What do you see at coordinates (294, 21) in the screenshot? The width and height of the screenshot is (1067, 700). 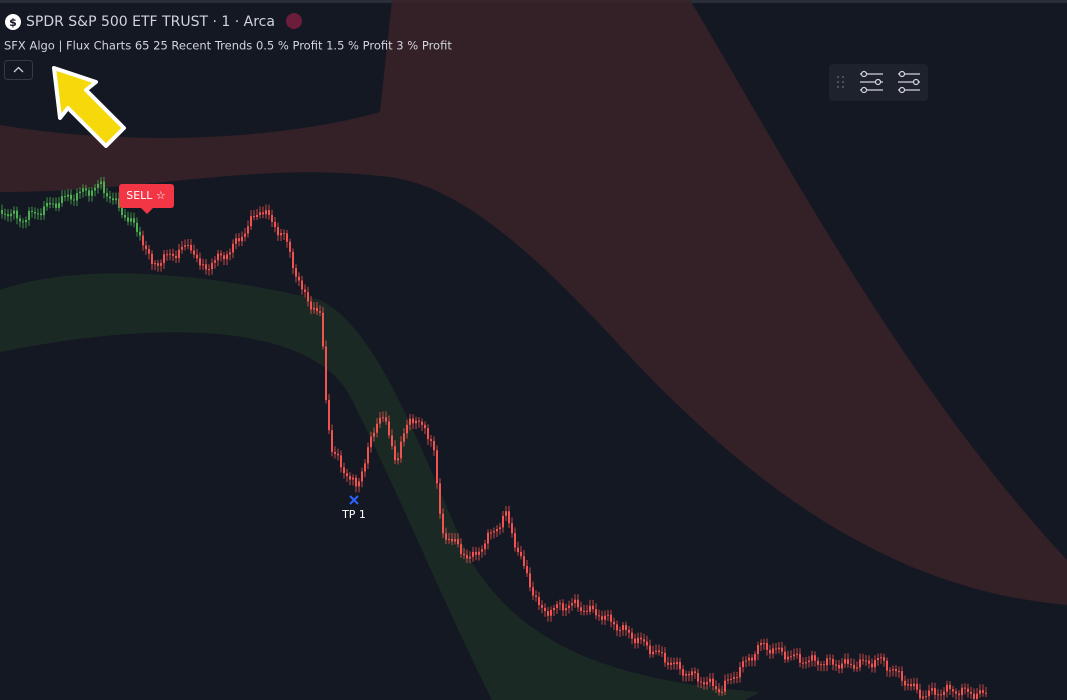 I see `status-icon` at bounding box center [294, 21].